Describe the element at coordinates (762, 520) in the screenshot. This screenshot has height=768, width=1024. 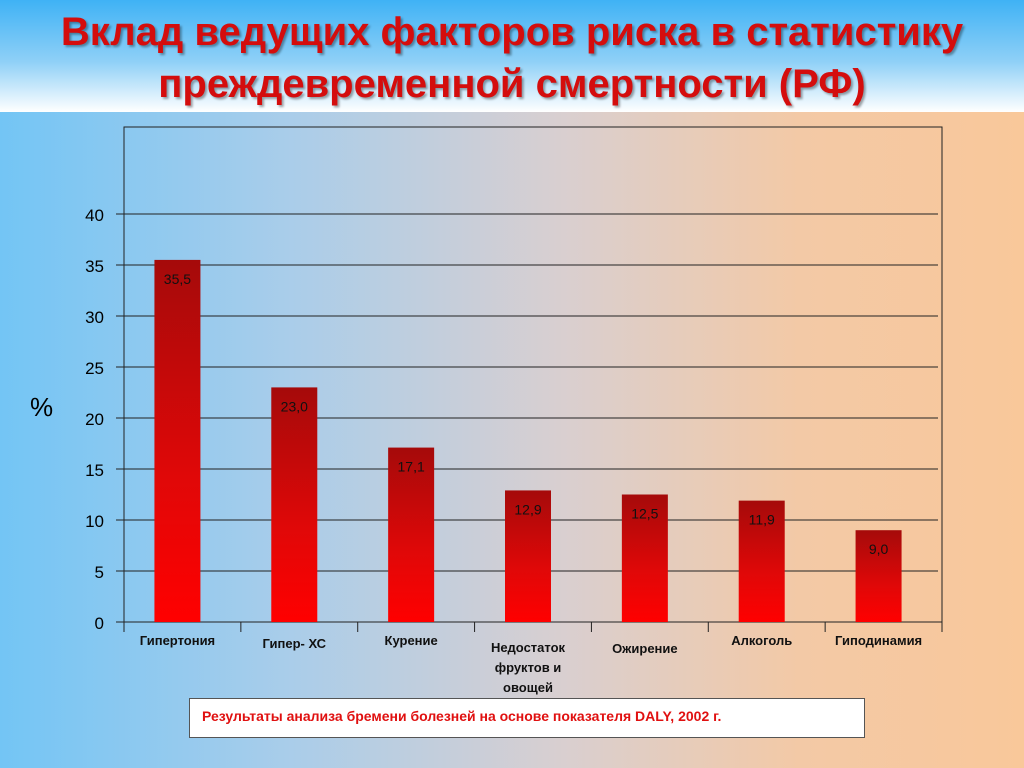
I see `bar-value-label: 11,9` at that location.